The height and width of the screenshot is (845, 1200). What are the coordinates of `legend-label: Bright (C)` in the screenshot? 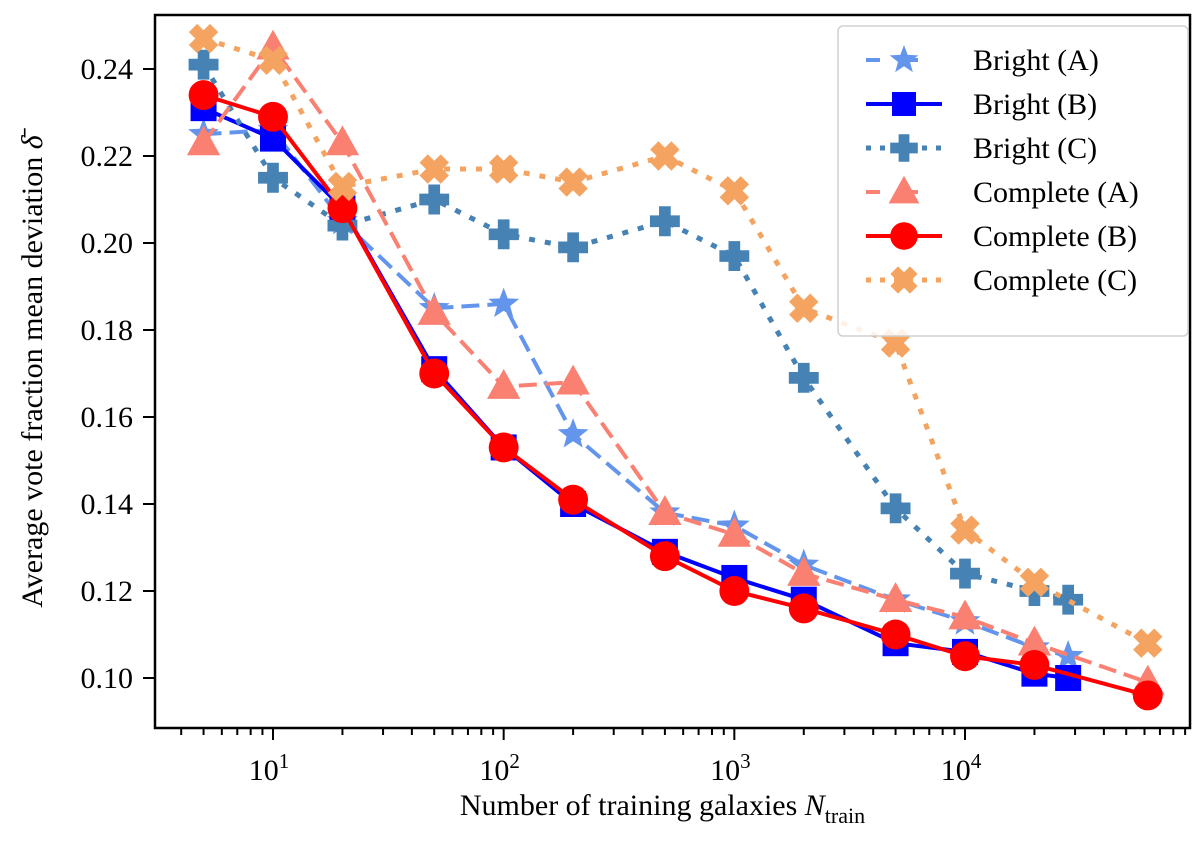 It's located at (1035, 148).